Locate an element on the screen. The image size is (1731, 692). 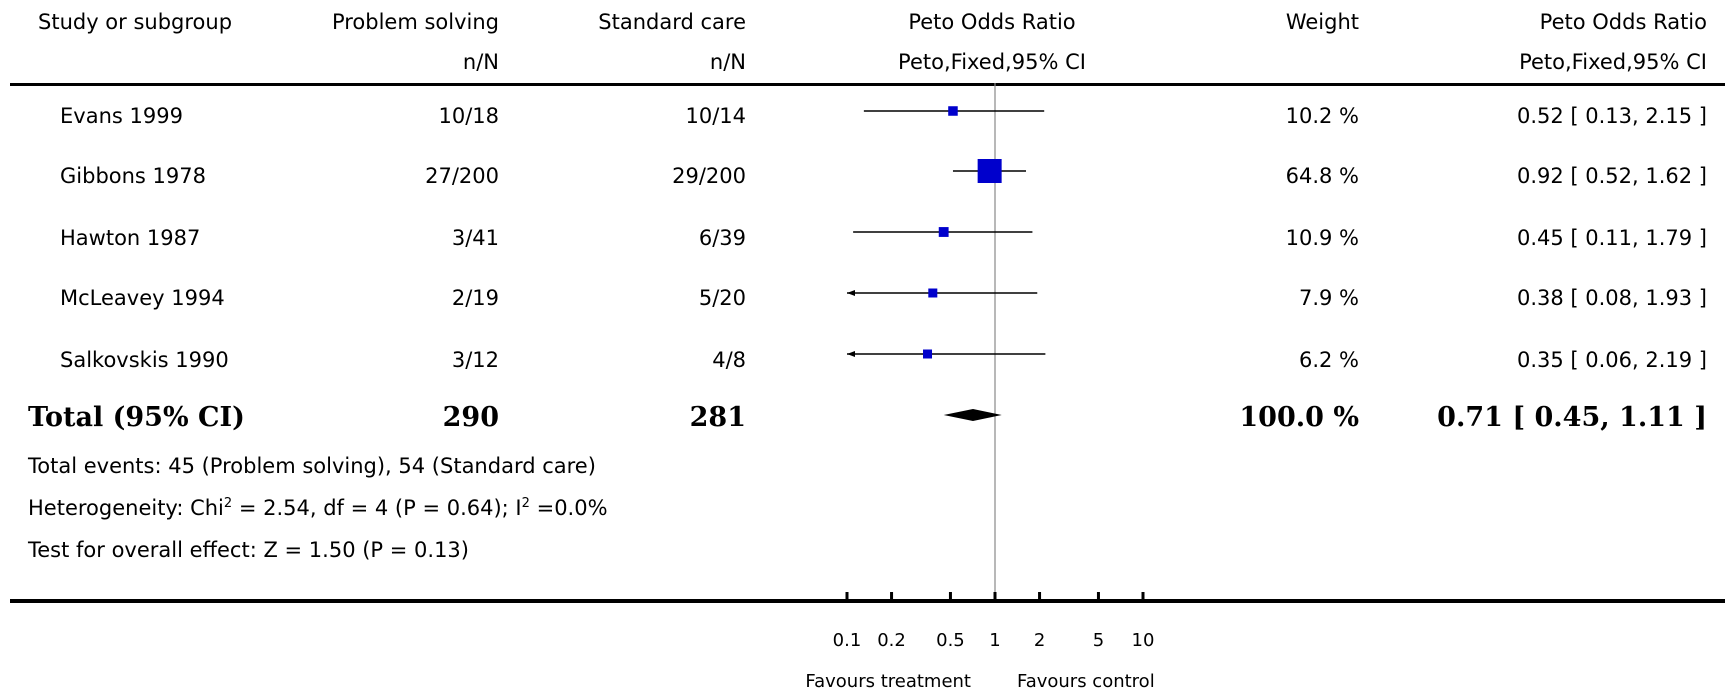
study-group1: 3/41 is located at coordinates (475, 238).